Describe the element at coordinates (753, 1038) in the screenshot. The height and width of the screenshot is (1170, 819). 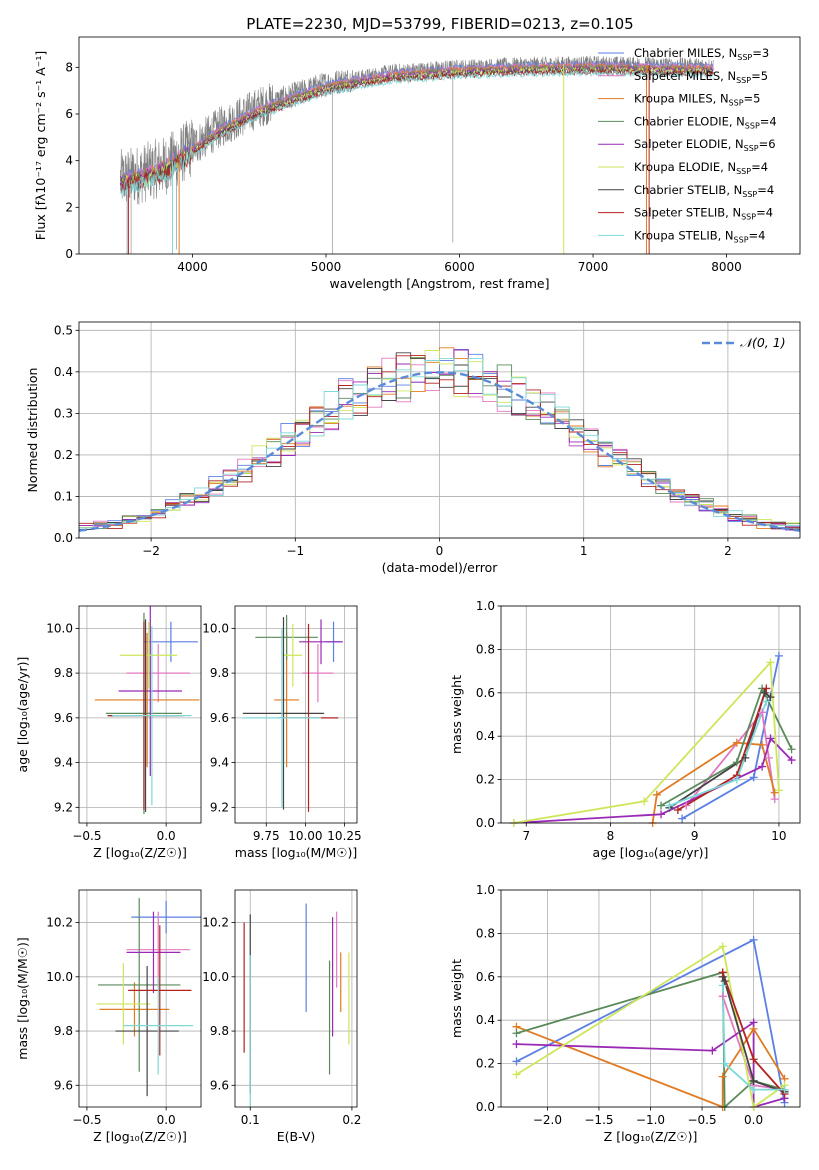
I see `weight-line-kroupa_stelib` at that location.